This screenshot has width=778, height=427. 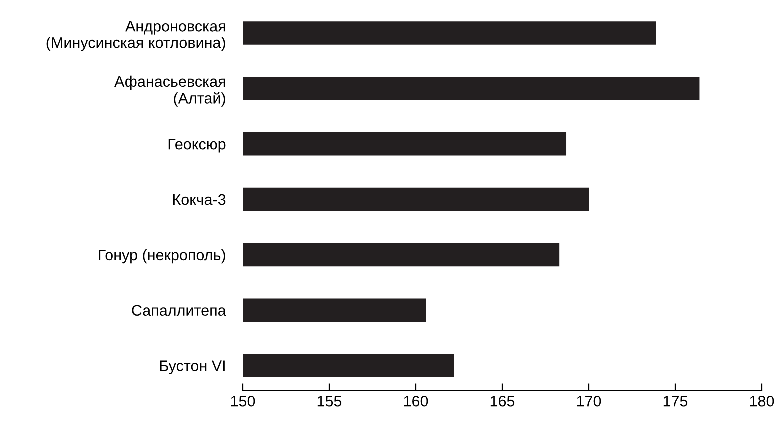 What do you see at coordinates (589, 401) in the screenshot?
I see `x-tick-label: 170` at bounding box center [589, 401].